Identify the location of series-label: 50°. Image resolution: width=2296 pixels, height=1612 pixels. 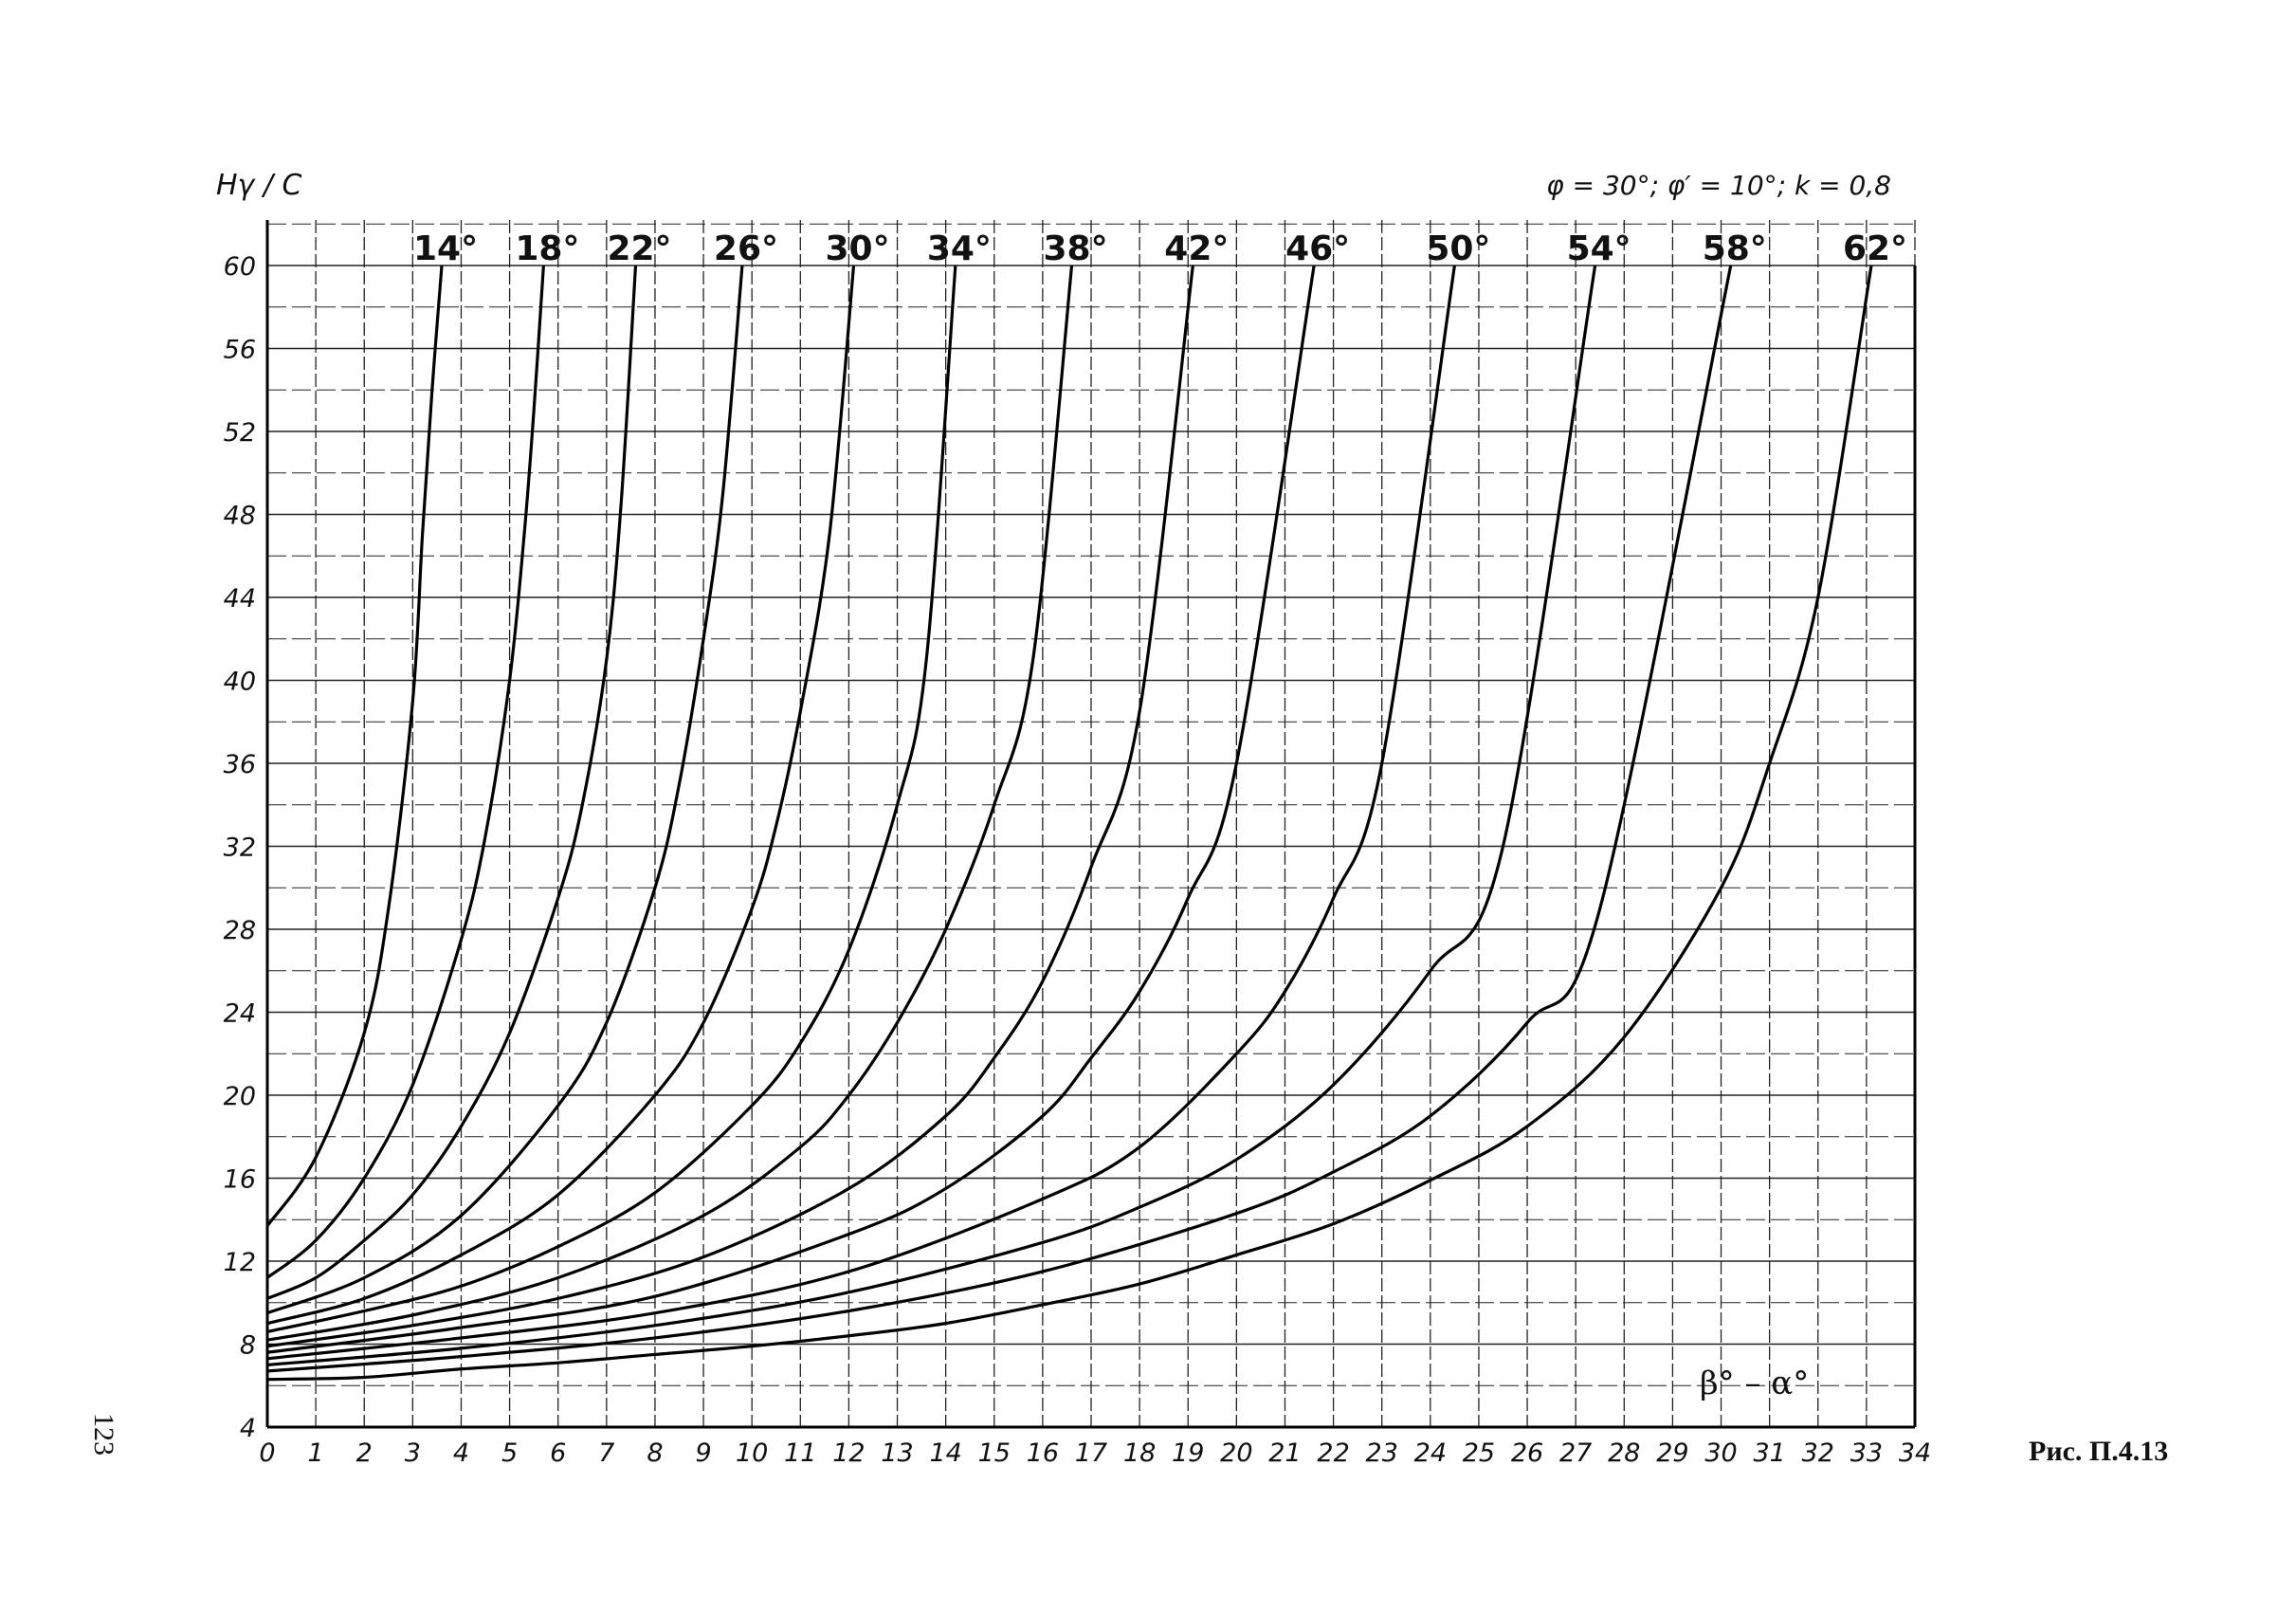
(1458, 248).